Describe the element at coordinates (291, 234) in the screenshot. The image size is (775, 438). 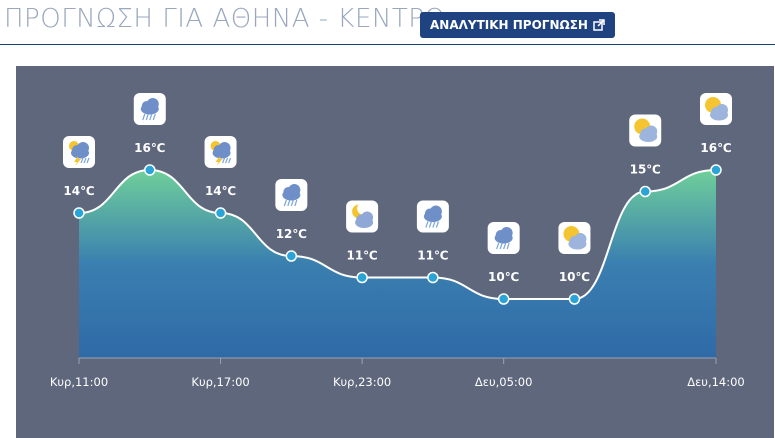
I see `temperature-label: 12℃` at that location.